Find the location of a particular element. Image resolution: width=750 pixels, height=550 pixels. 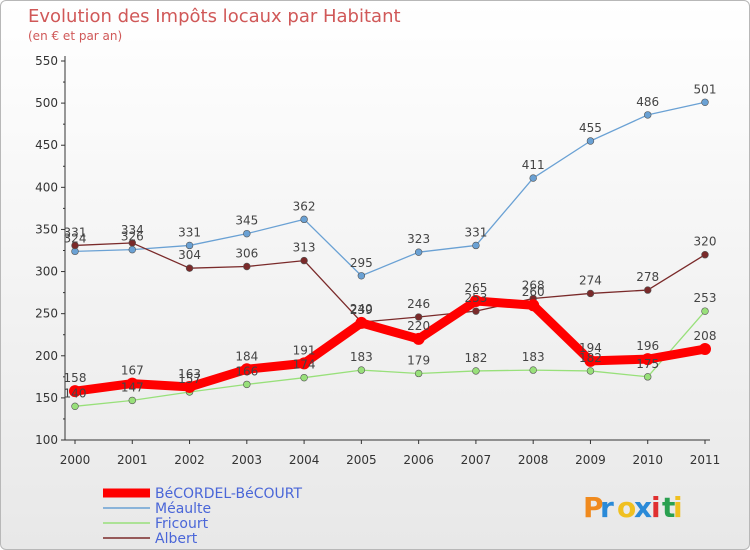

data-label: 455 is located at coordinates (590, 128).